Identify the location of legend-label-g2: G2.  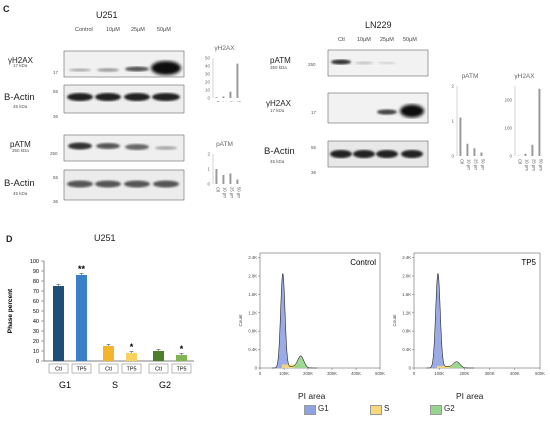
(449, 408).